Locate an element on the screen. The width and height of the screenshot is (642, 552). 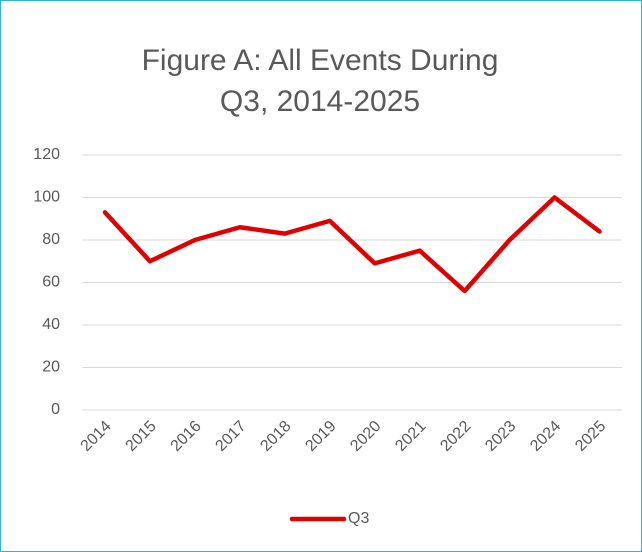
x-tick-label: 2021 is located at coordinates (410, 436).